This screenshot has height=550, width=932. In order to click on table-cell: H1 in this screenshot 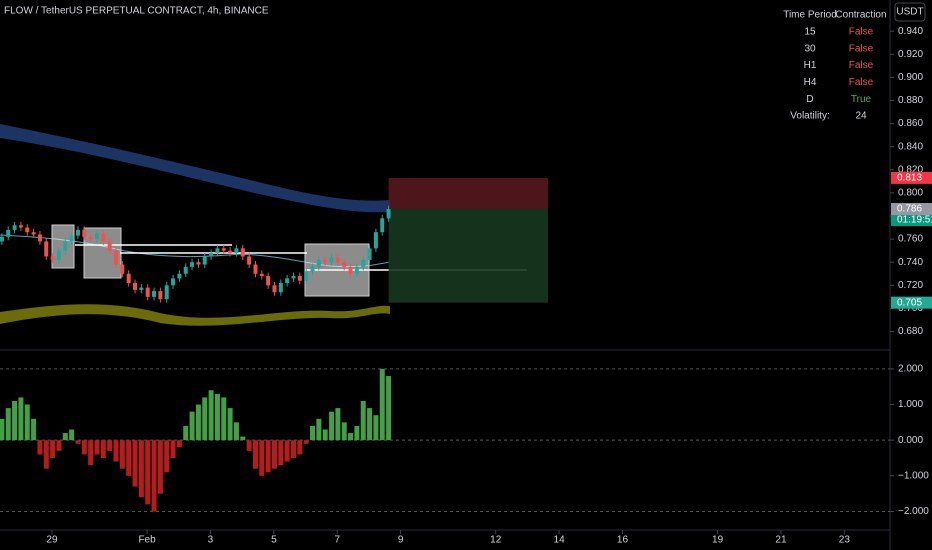, I will do `click(810, 65)`.